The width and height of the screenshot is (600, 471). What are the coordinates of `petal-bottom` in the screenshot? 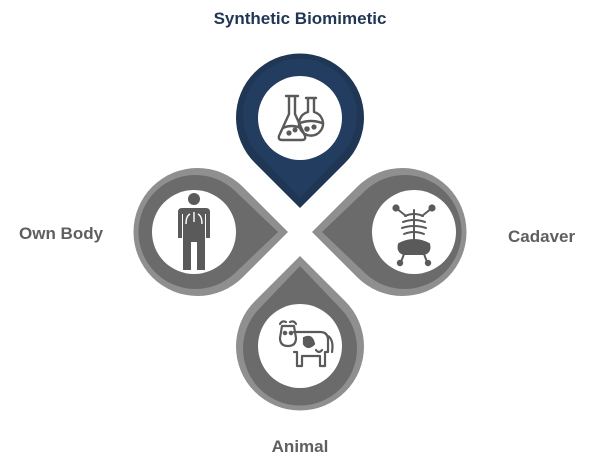 It's located at (300, 333).